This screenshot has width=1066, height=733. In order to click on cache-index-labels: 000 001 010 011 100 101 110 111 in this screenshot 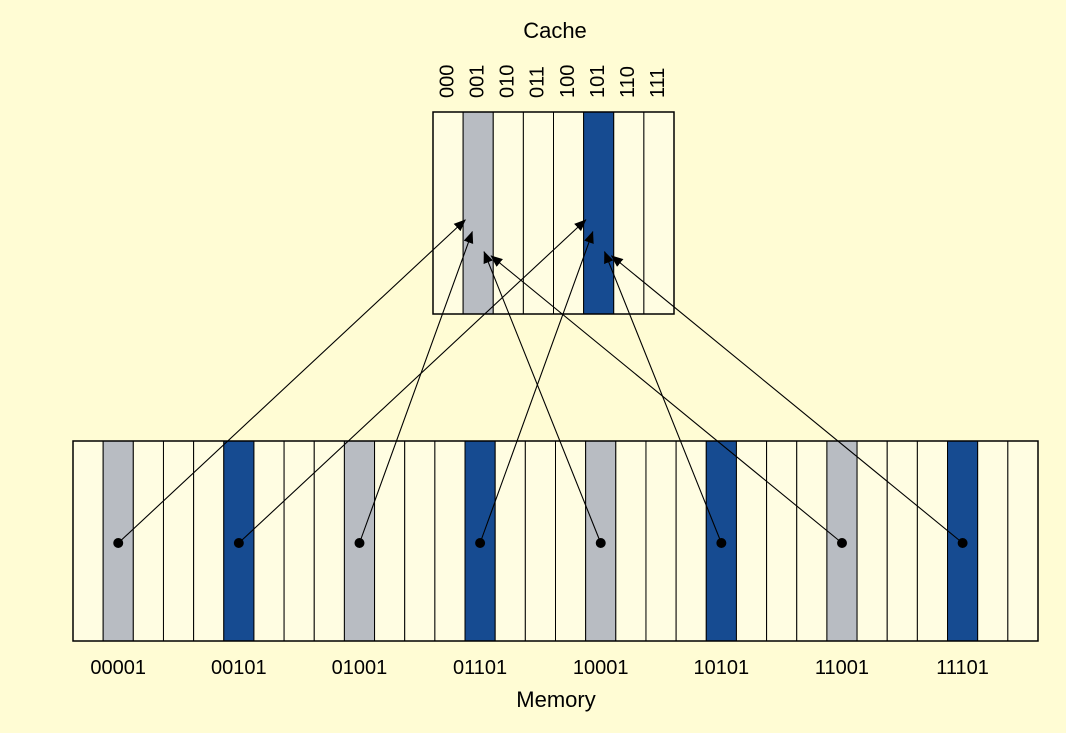, I will do `click(552, 81)`.